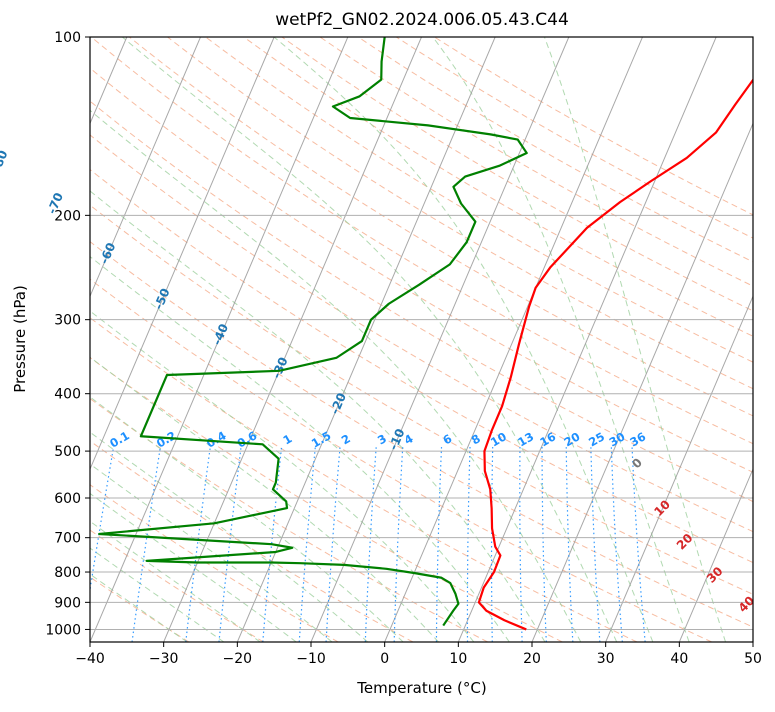  Describe the element at coordinates (338, 403) in the screenshot. I see `isotherm-label: -20` at that location.